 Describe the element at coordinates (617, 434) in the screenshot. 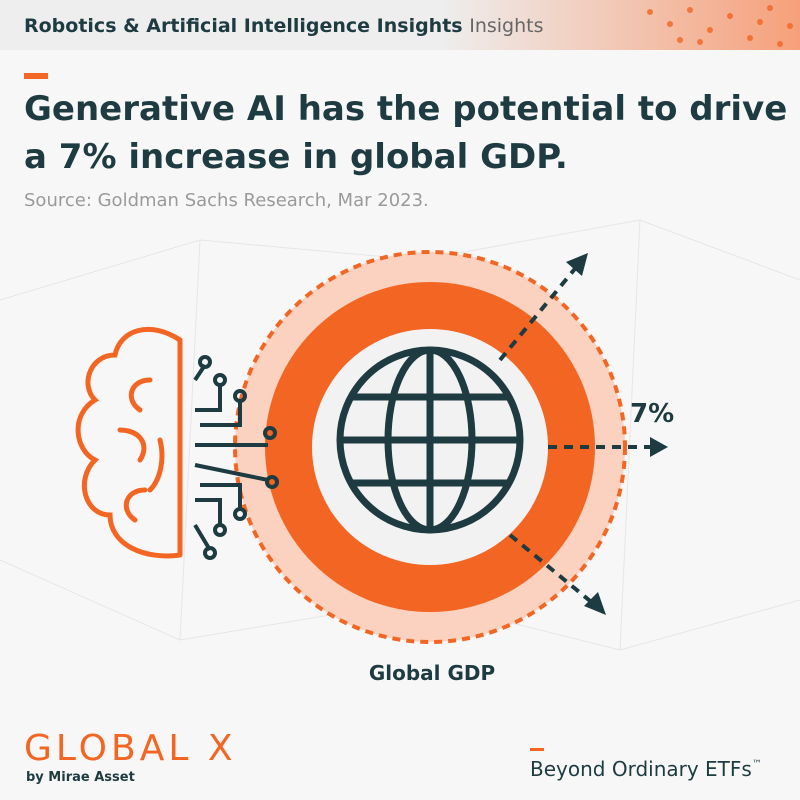

I see `arrow-heads` at that location.